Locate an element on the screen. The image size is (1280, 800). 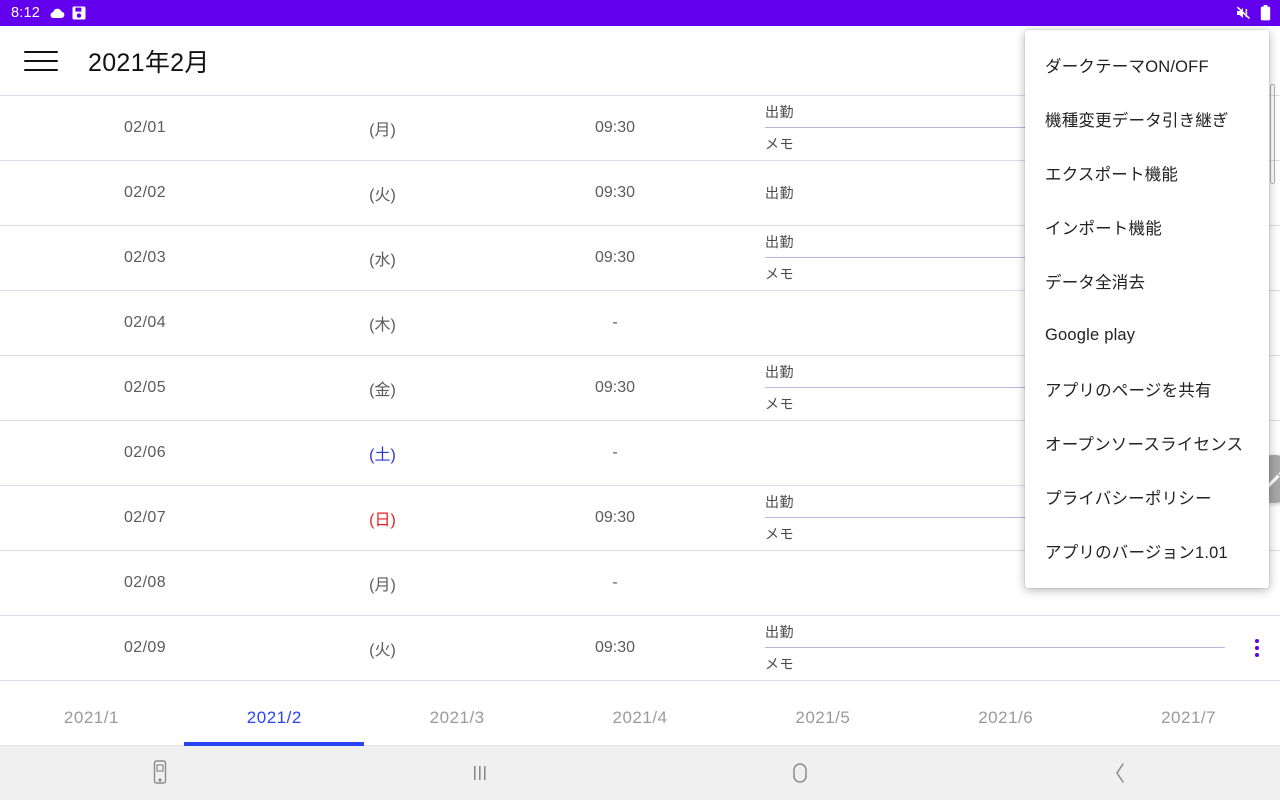
table-row: 02/09 (火) 09:30 出勤 メモ is located at coordinates (640, 648).